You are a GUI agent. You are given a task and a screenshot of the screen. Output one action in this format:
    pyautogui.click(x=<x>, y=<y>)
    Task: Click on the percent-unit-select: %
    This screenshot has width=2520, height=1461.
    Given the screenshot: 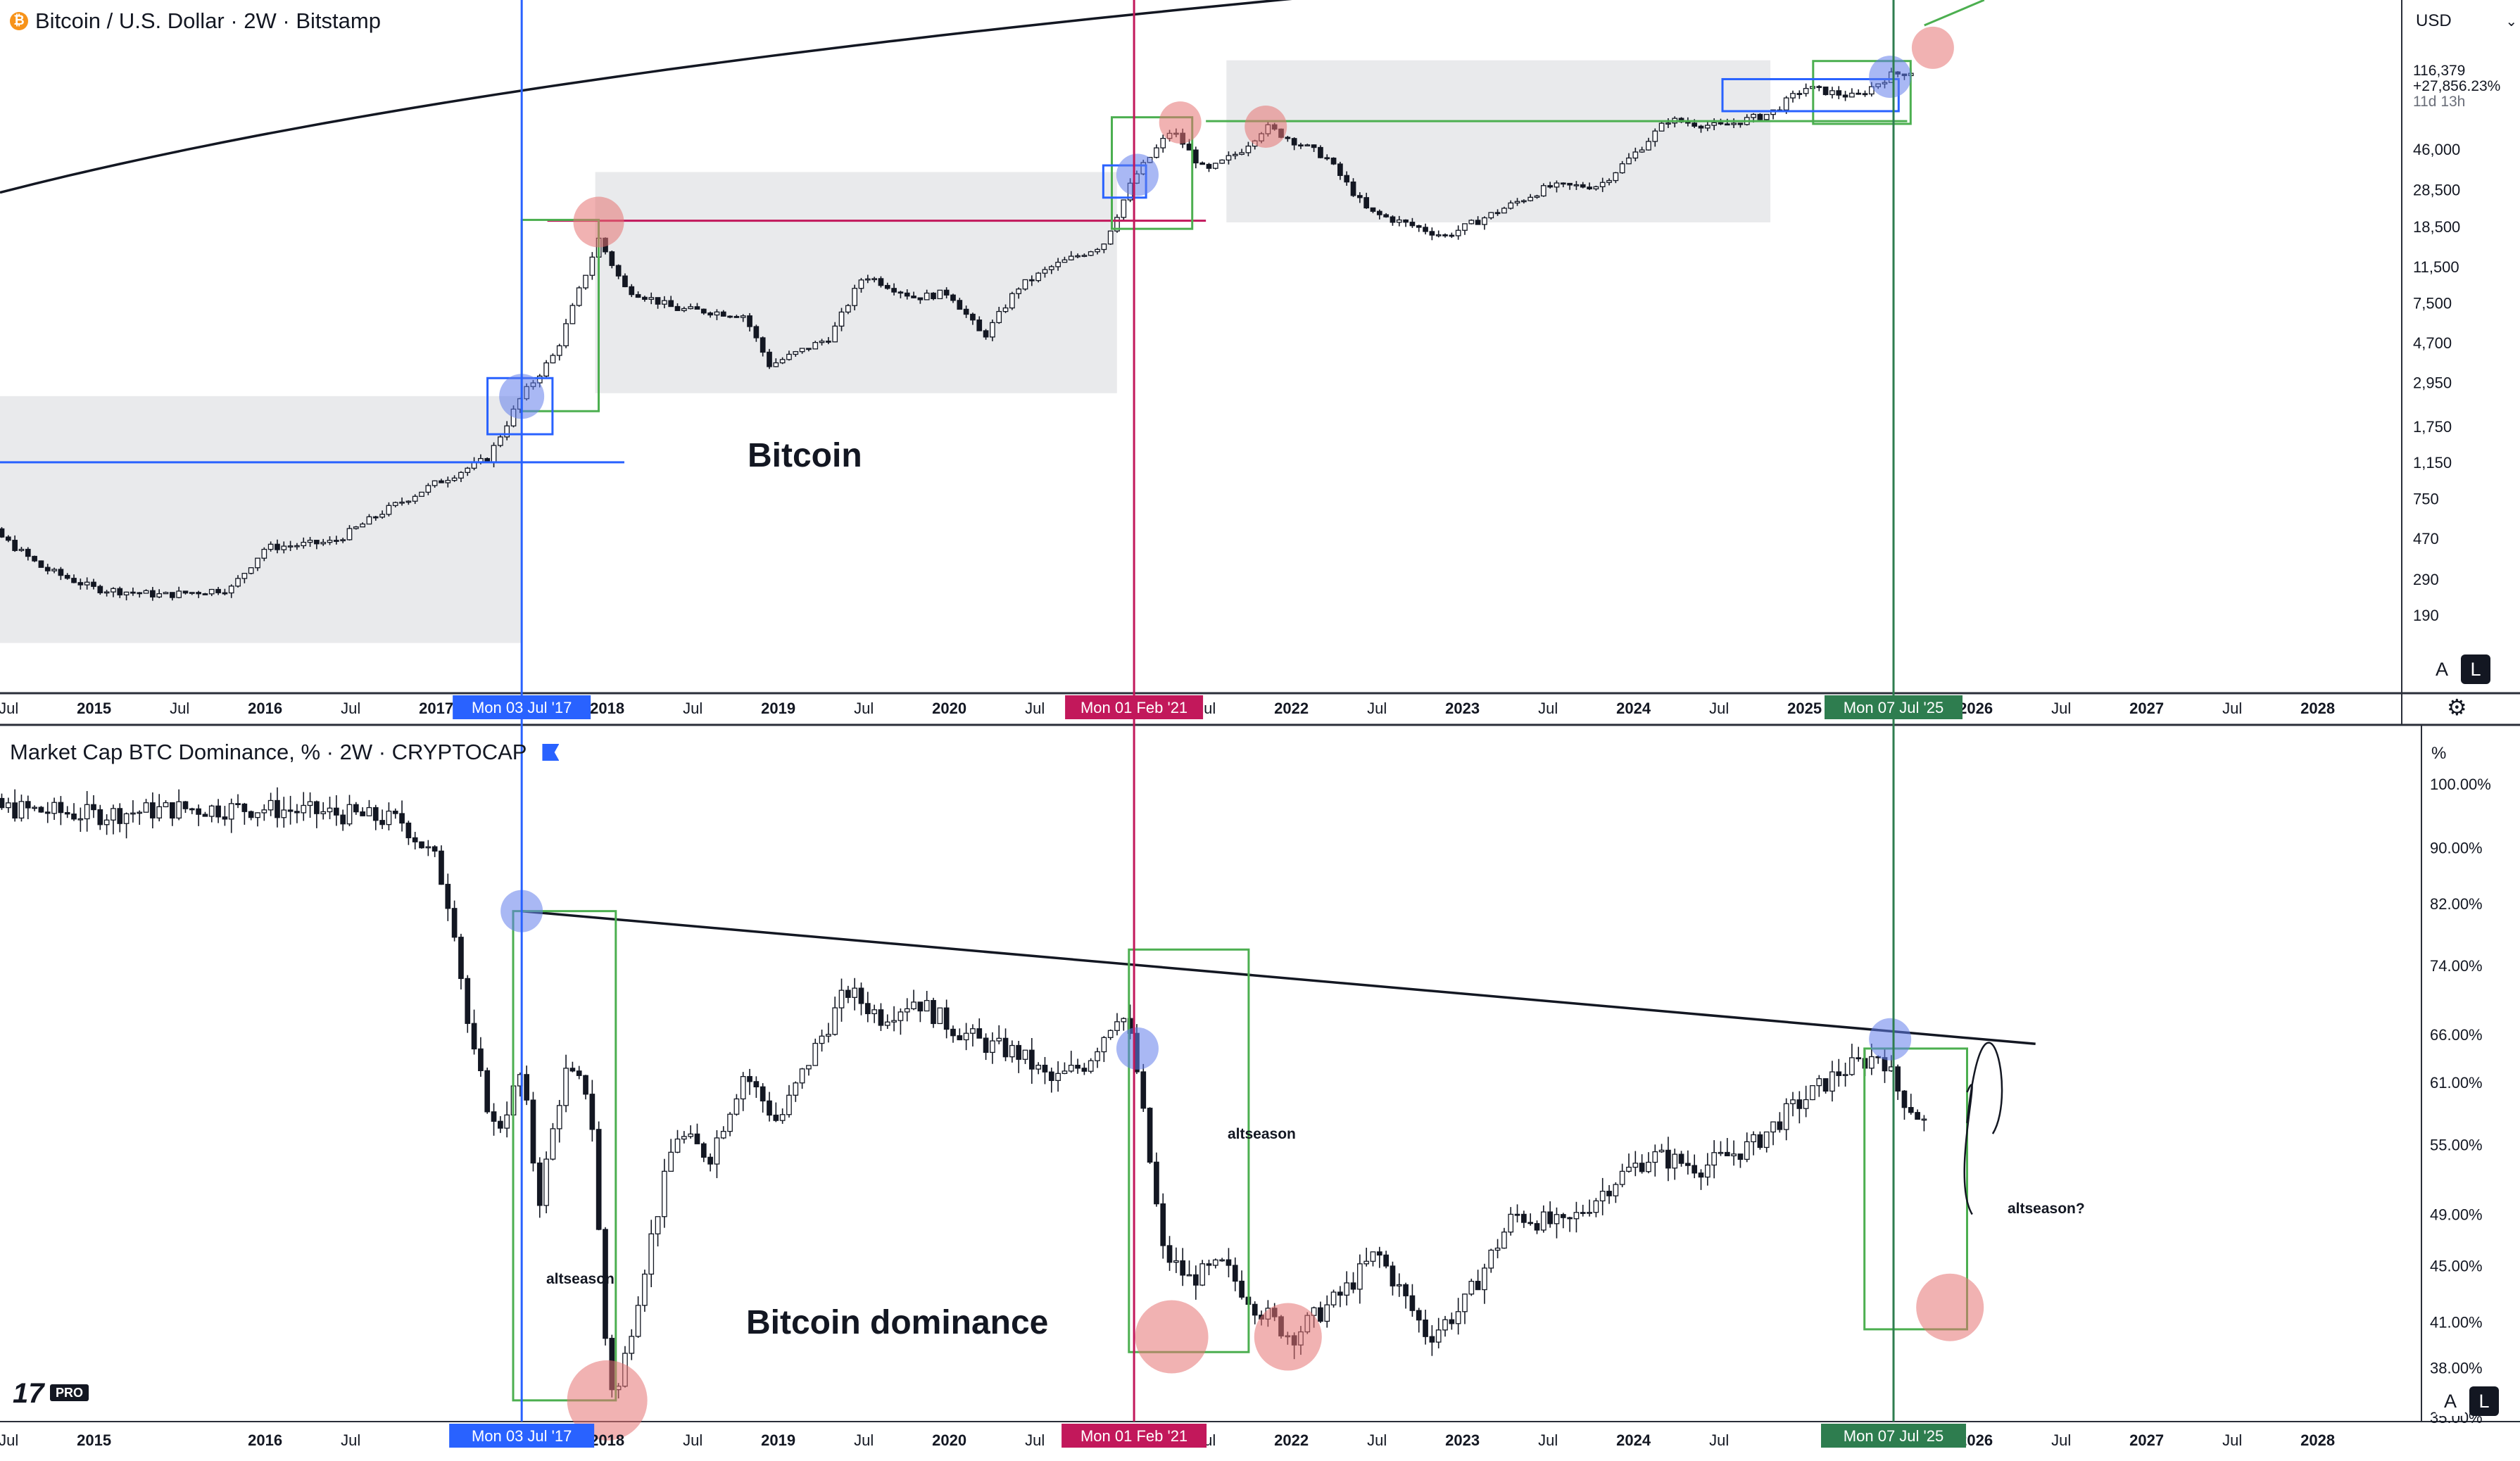 What is the action you would take?
    pyautogui.click(x=2439, y=753)
    